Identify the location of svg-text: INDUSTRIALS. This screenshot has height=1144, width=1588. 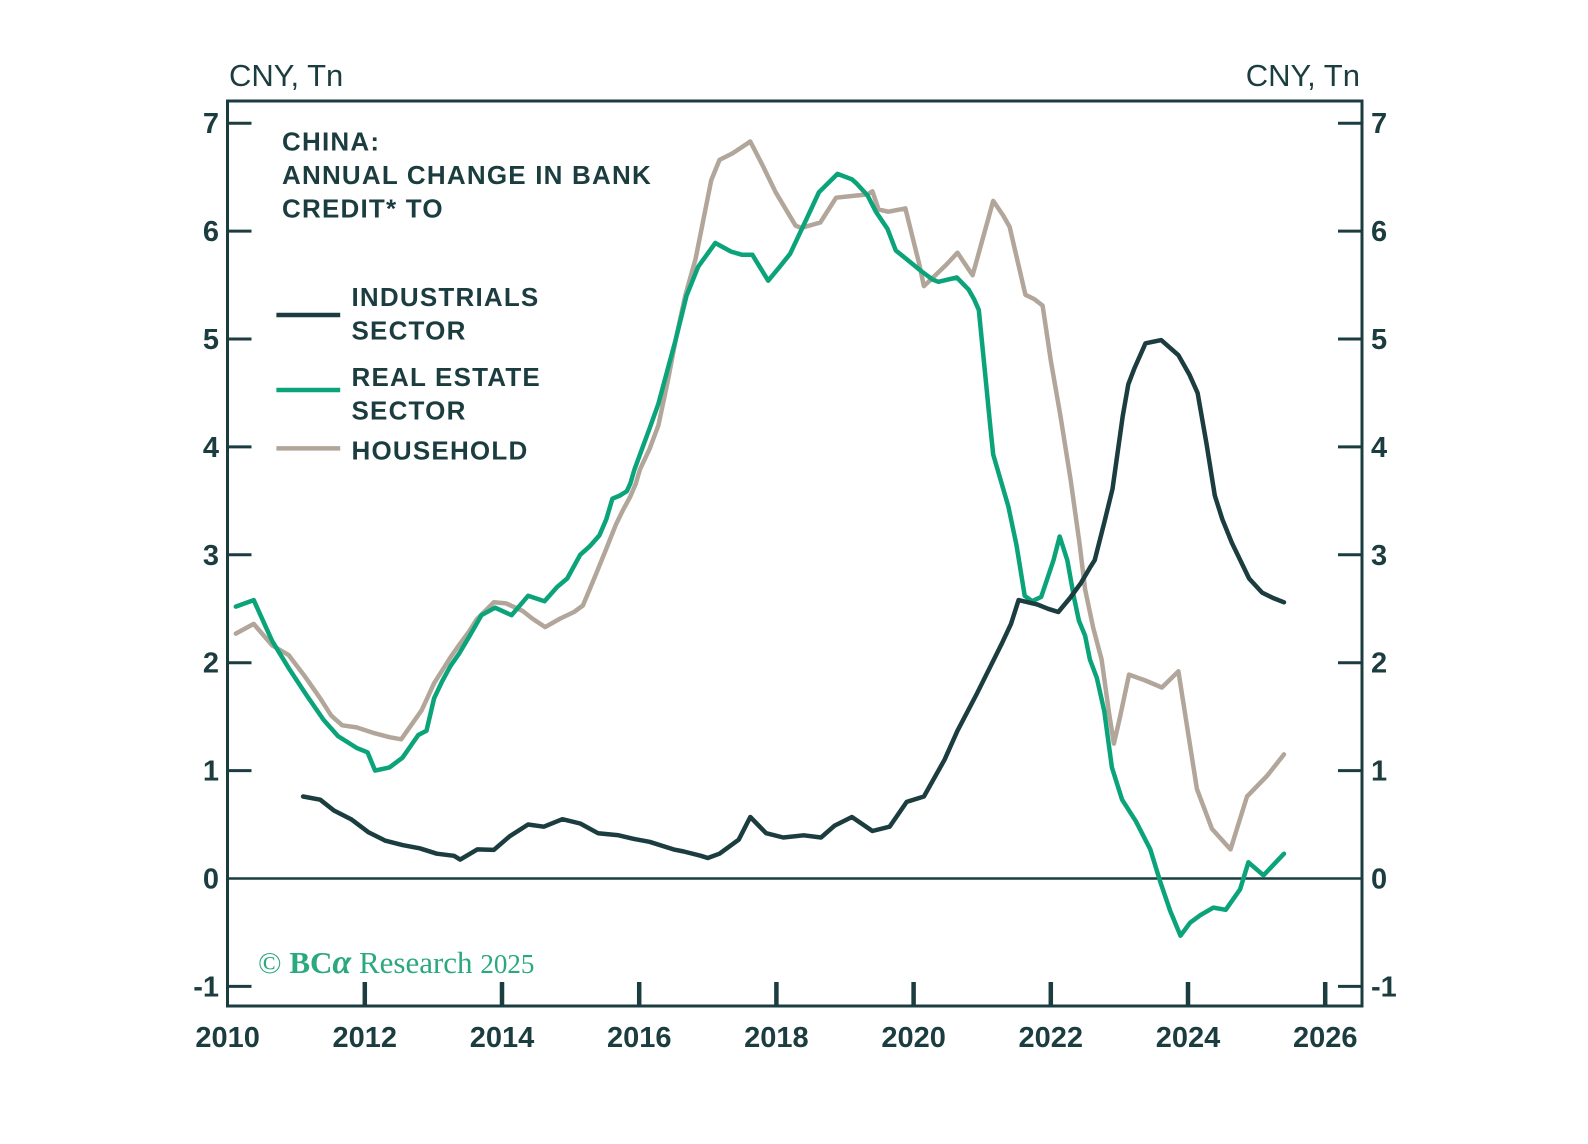
(446, 297).